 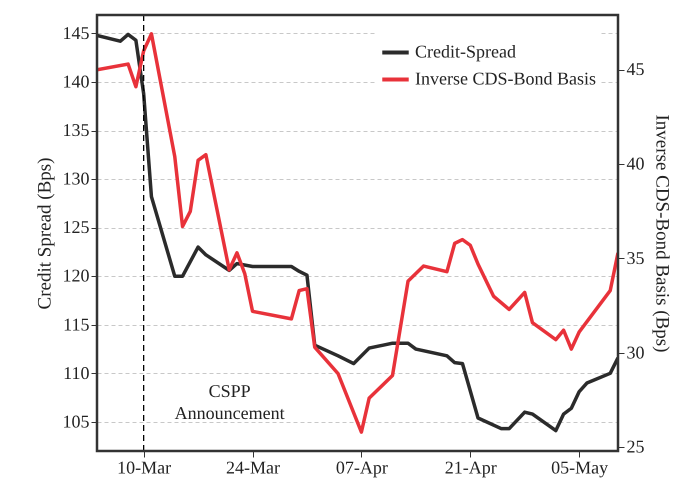 I want to click on legend-label: Inverse CDS-Bond Basis, so click(x=505, y=78).